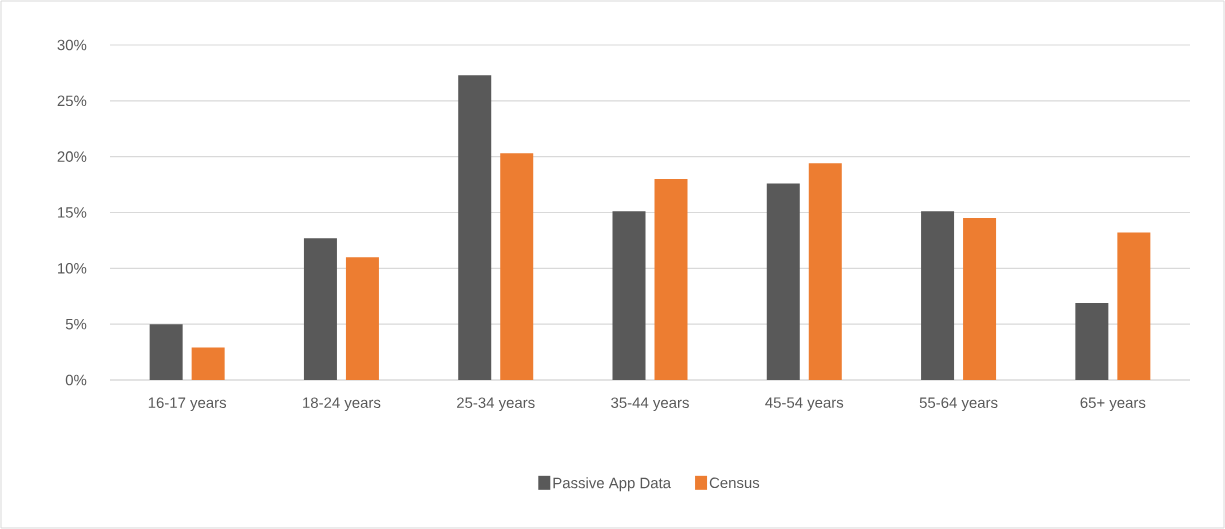 The height and width of the screenshot is (529, 1225). I want to click on y-tick-label: 20%, so click(72, 156).